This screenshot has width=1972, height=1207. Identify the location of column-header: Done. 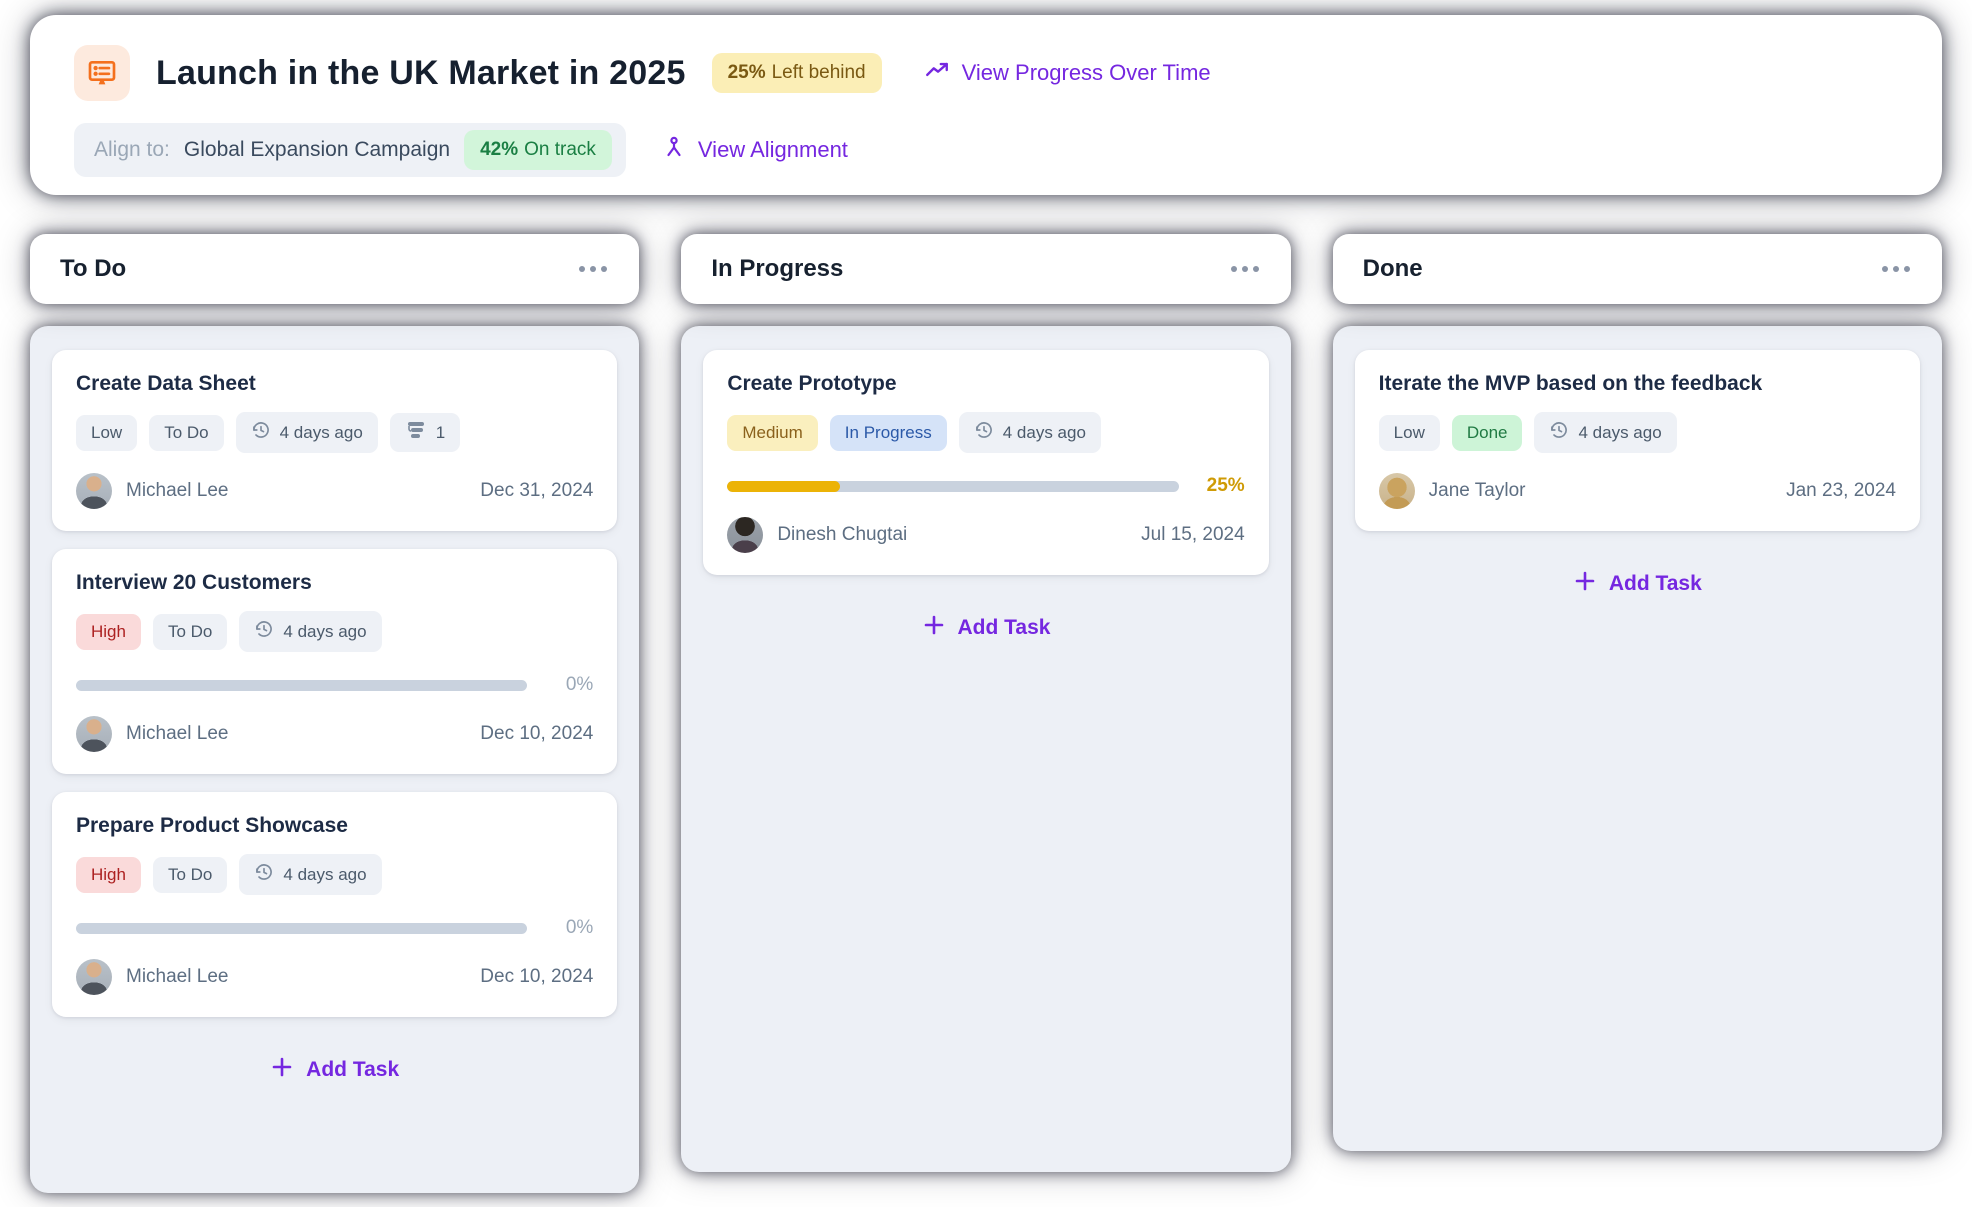
(1637, 269).